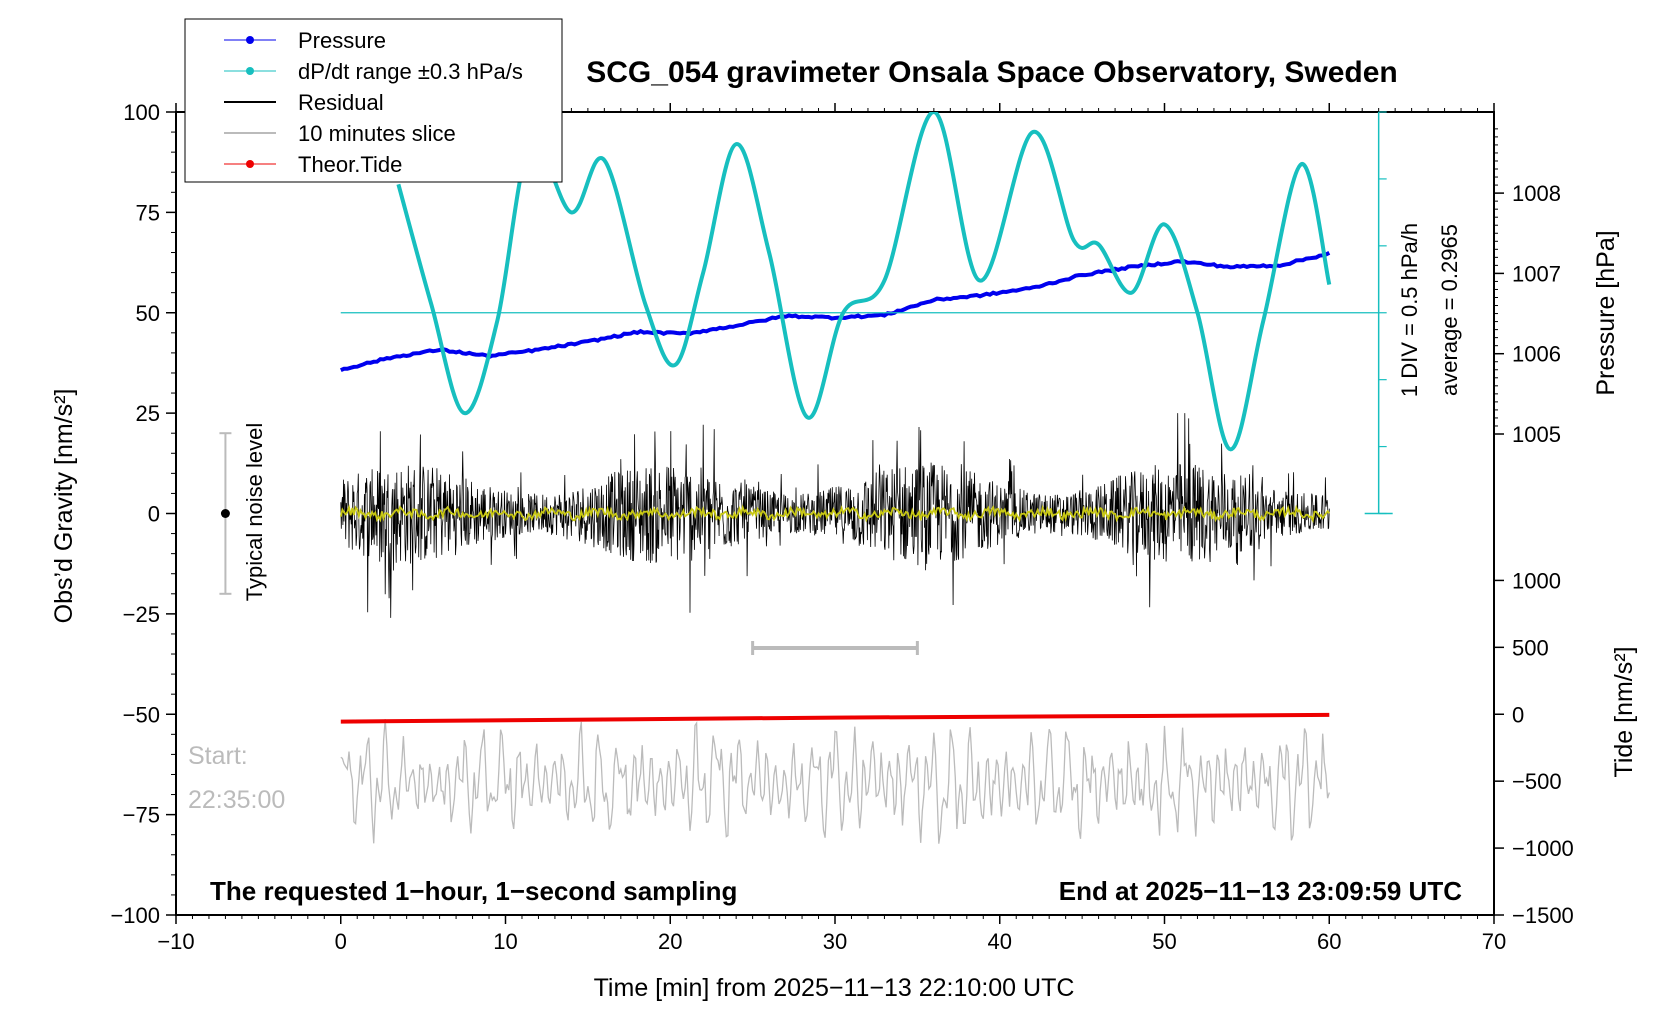  I want to click on tide-tick-label: 500, so click(1530, 647).